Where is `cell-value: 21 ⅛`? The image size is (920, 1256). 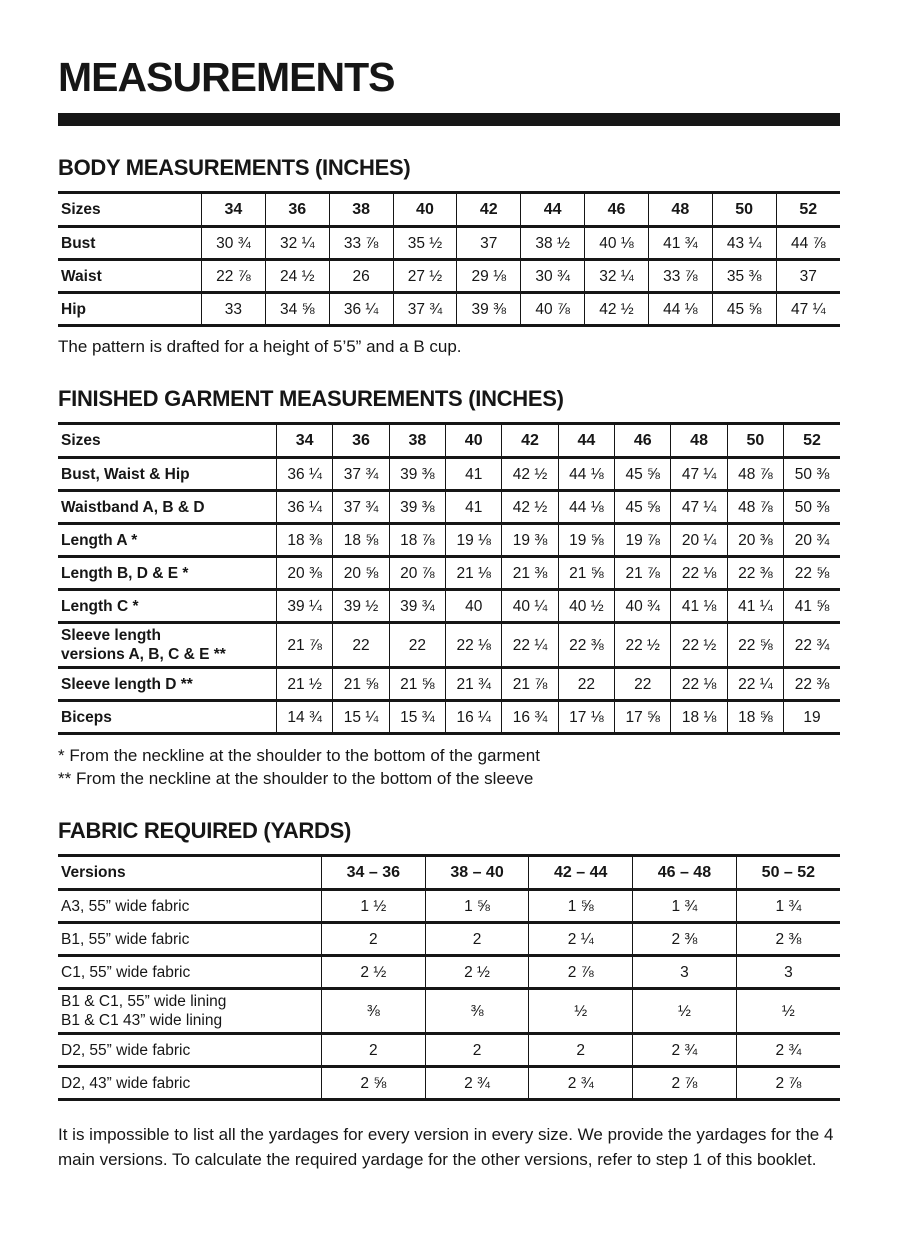 cell-value: 21 ⅛ is located at coordinates (473, 573).